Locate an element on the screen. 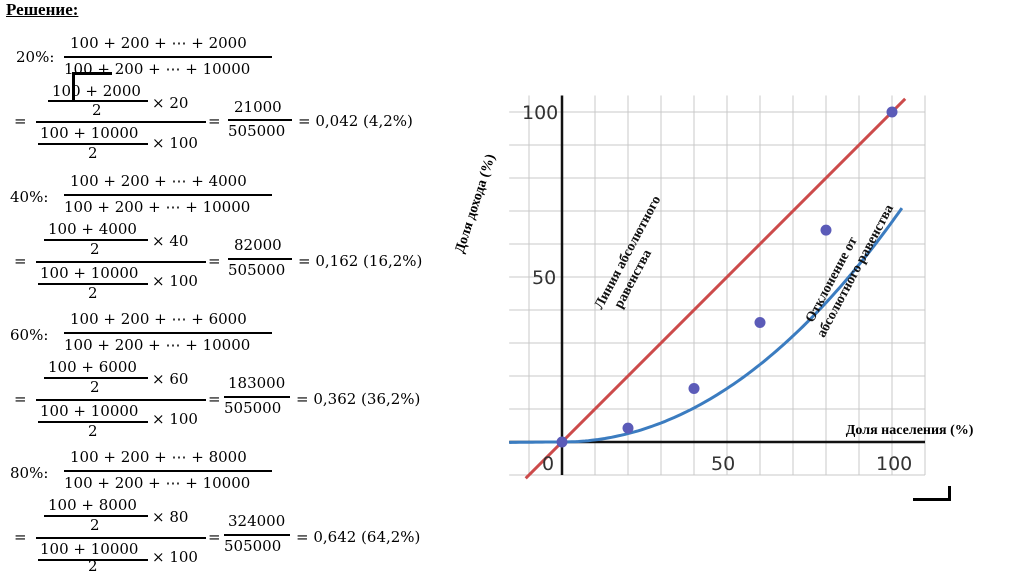  sum-numerator: 100 + 200 + ⋯ + 2000 is located at coordinates (158, 43).